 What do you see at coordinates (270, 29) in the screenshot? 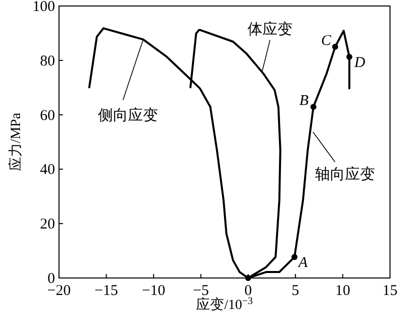
I see `series-label: 体应变` at bounding box center [270, 29].